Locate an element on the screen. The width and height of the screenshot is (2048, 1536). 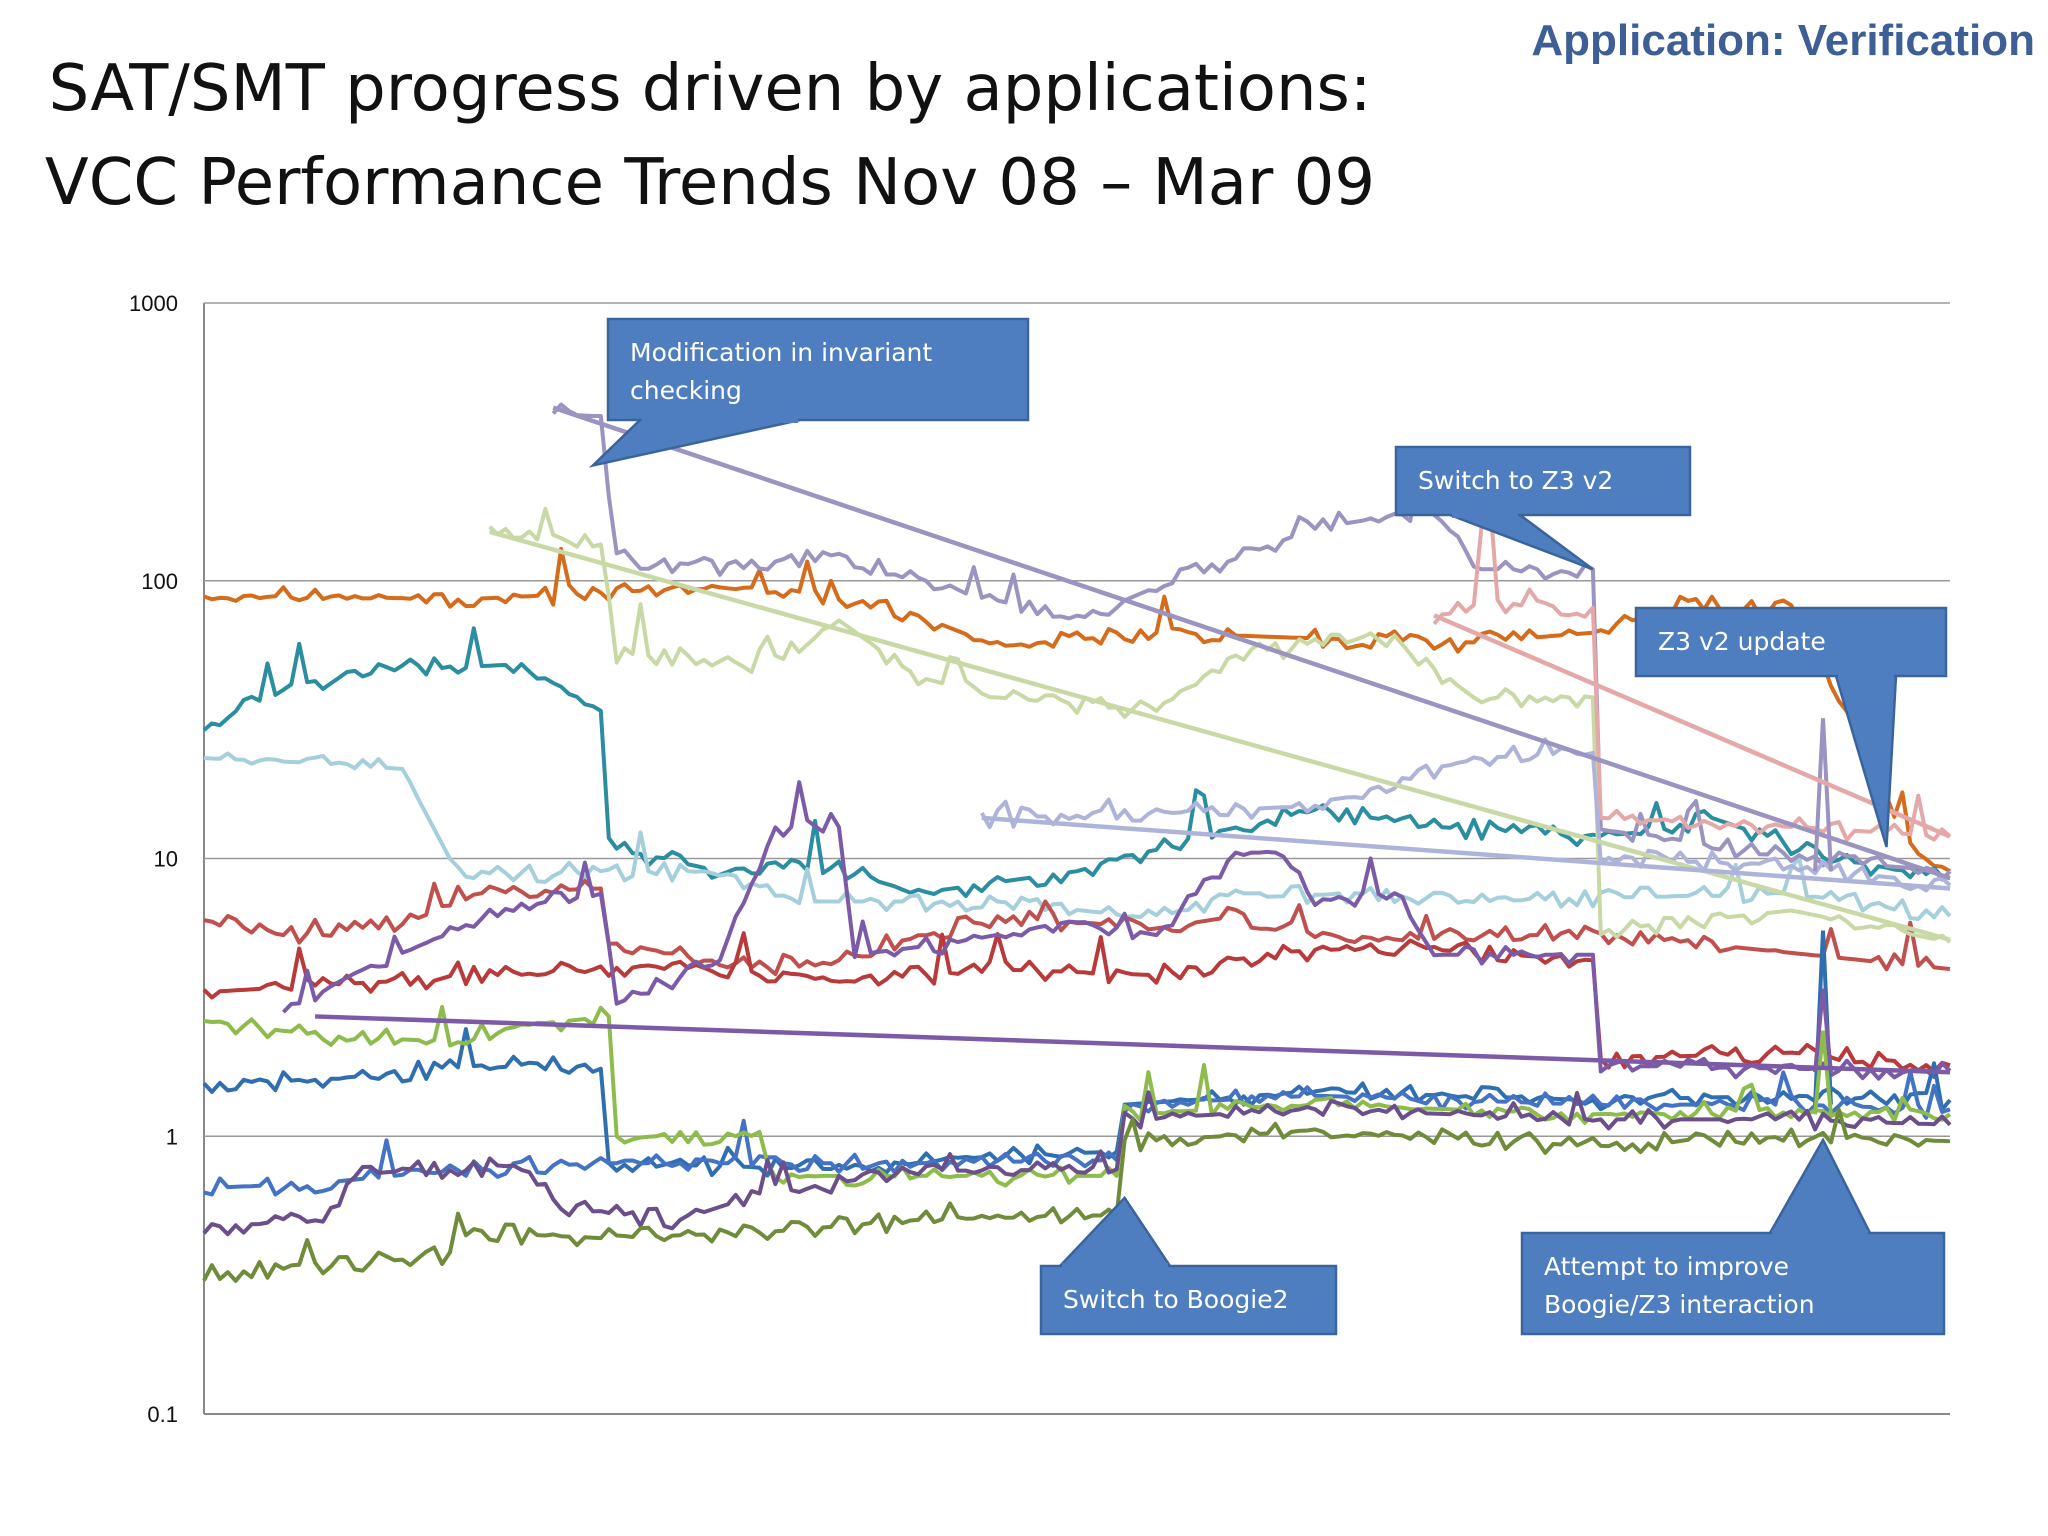
callout-text: Modification in invariant is located at coordinates (781, 352).